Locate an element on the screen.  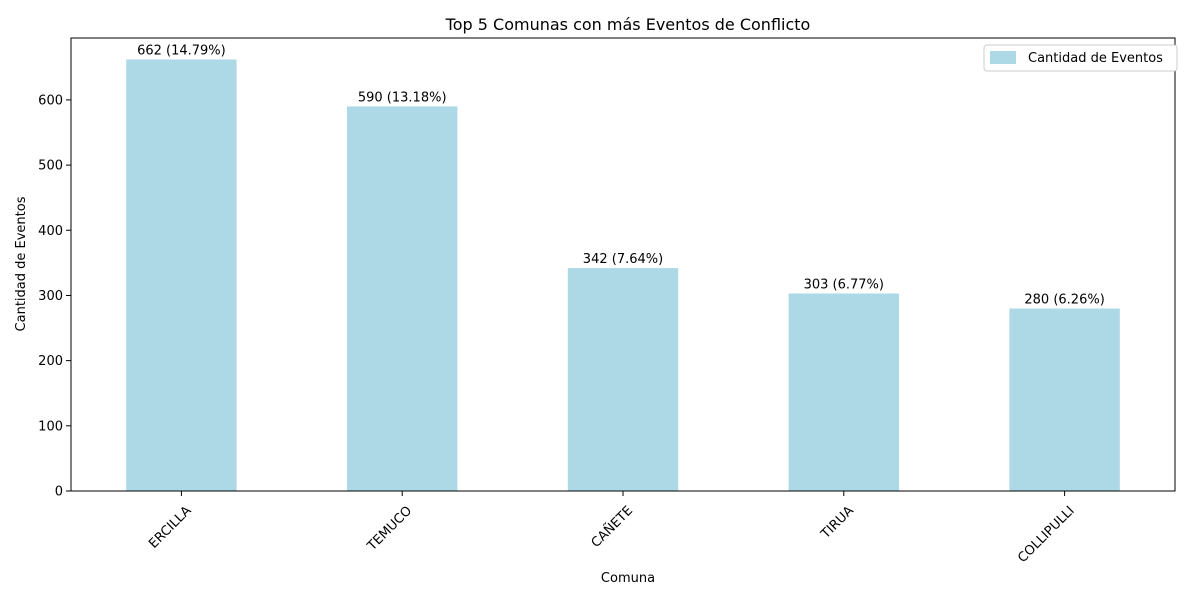
bar-data-label: 342 (7.64%) is located at coordinates (623, 259).